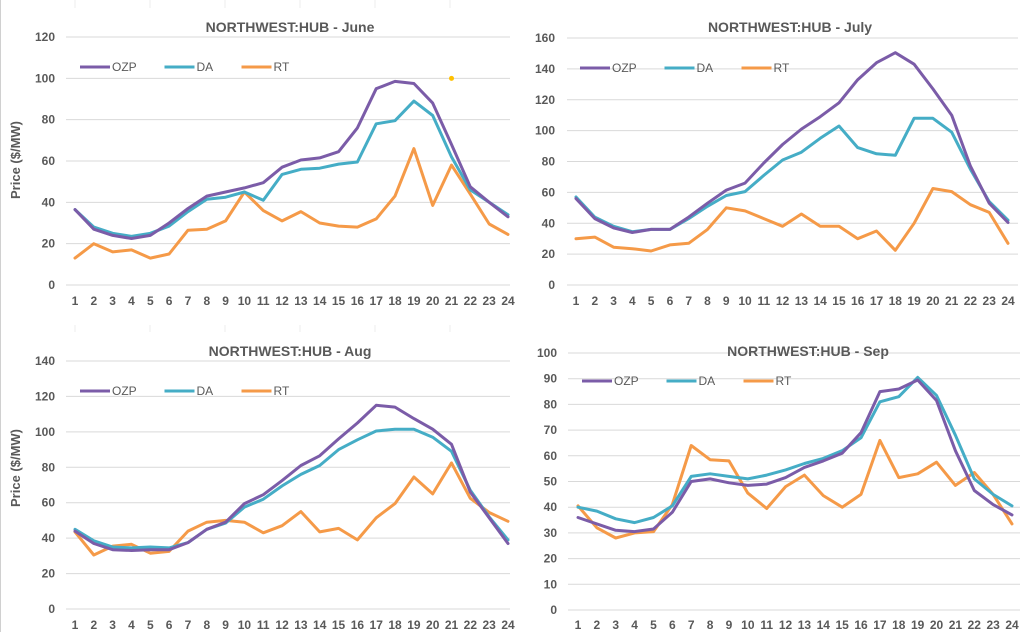 The image size is (1024, 632). What do you see at coordinates (765, 68) in the screenshot?
I see `legend-item-rt: RT` at bounding box center [765, 68].